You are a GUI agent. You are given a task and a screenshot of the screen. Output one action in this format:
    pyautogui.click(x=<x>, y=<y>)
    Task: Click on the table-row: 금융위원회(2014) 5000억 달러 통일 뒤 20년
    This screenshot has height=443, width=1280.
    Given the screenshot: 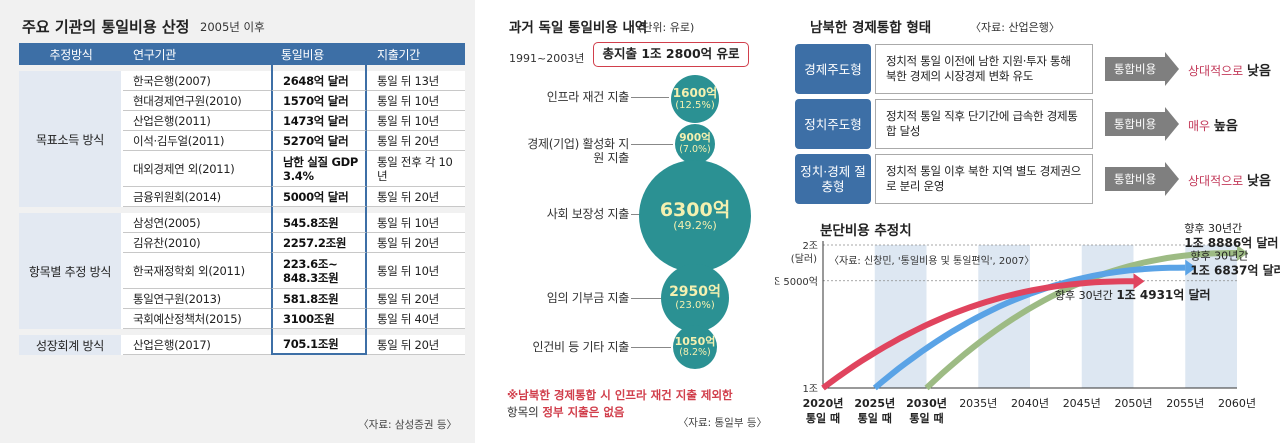 What is the action you would take?
    pyautogui.click(x=242, y=197)
    